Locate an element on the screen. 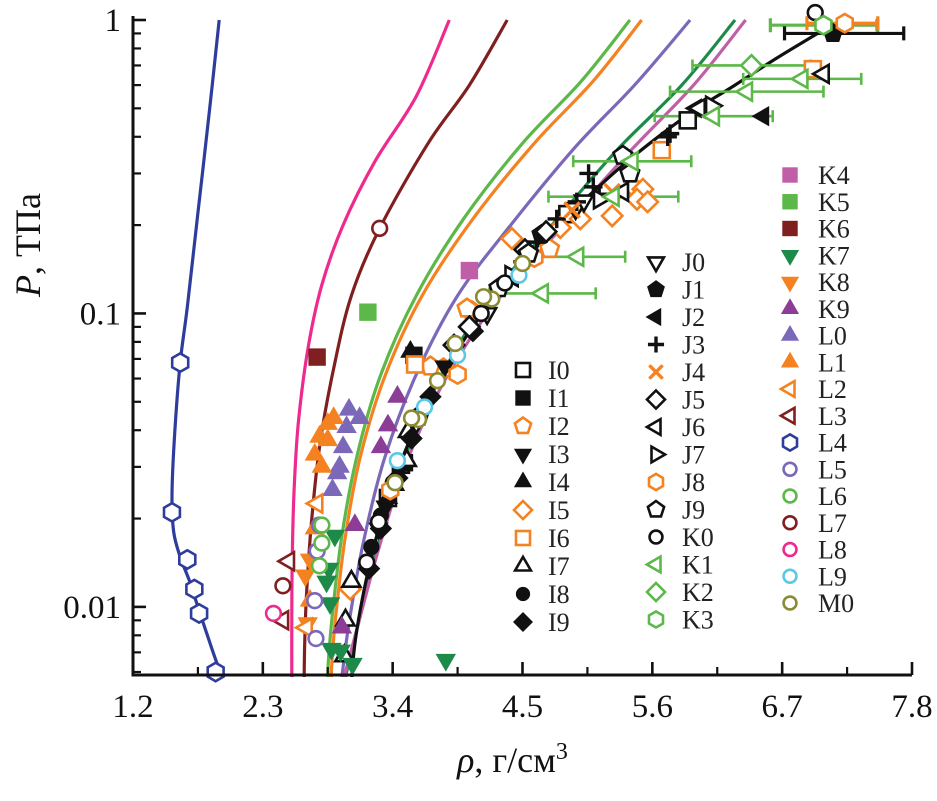 This screenshot has height=801, width=937. legend-item-K9: K9 is located at coordinates (815, 309).